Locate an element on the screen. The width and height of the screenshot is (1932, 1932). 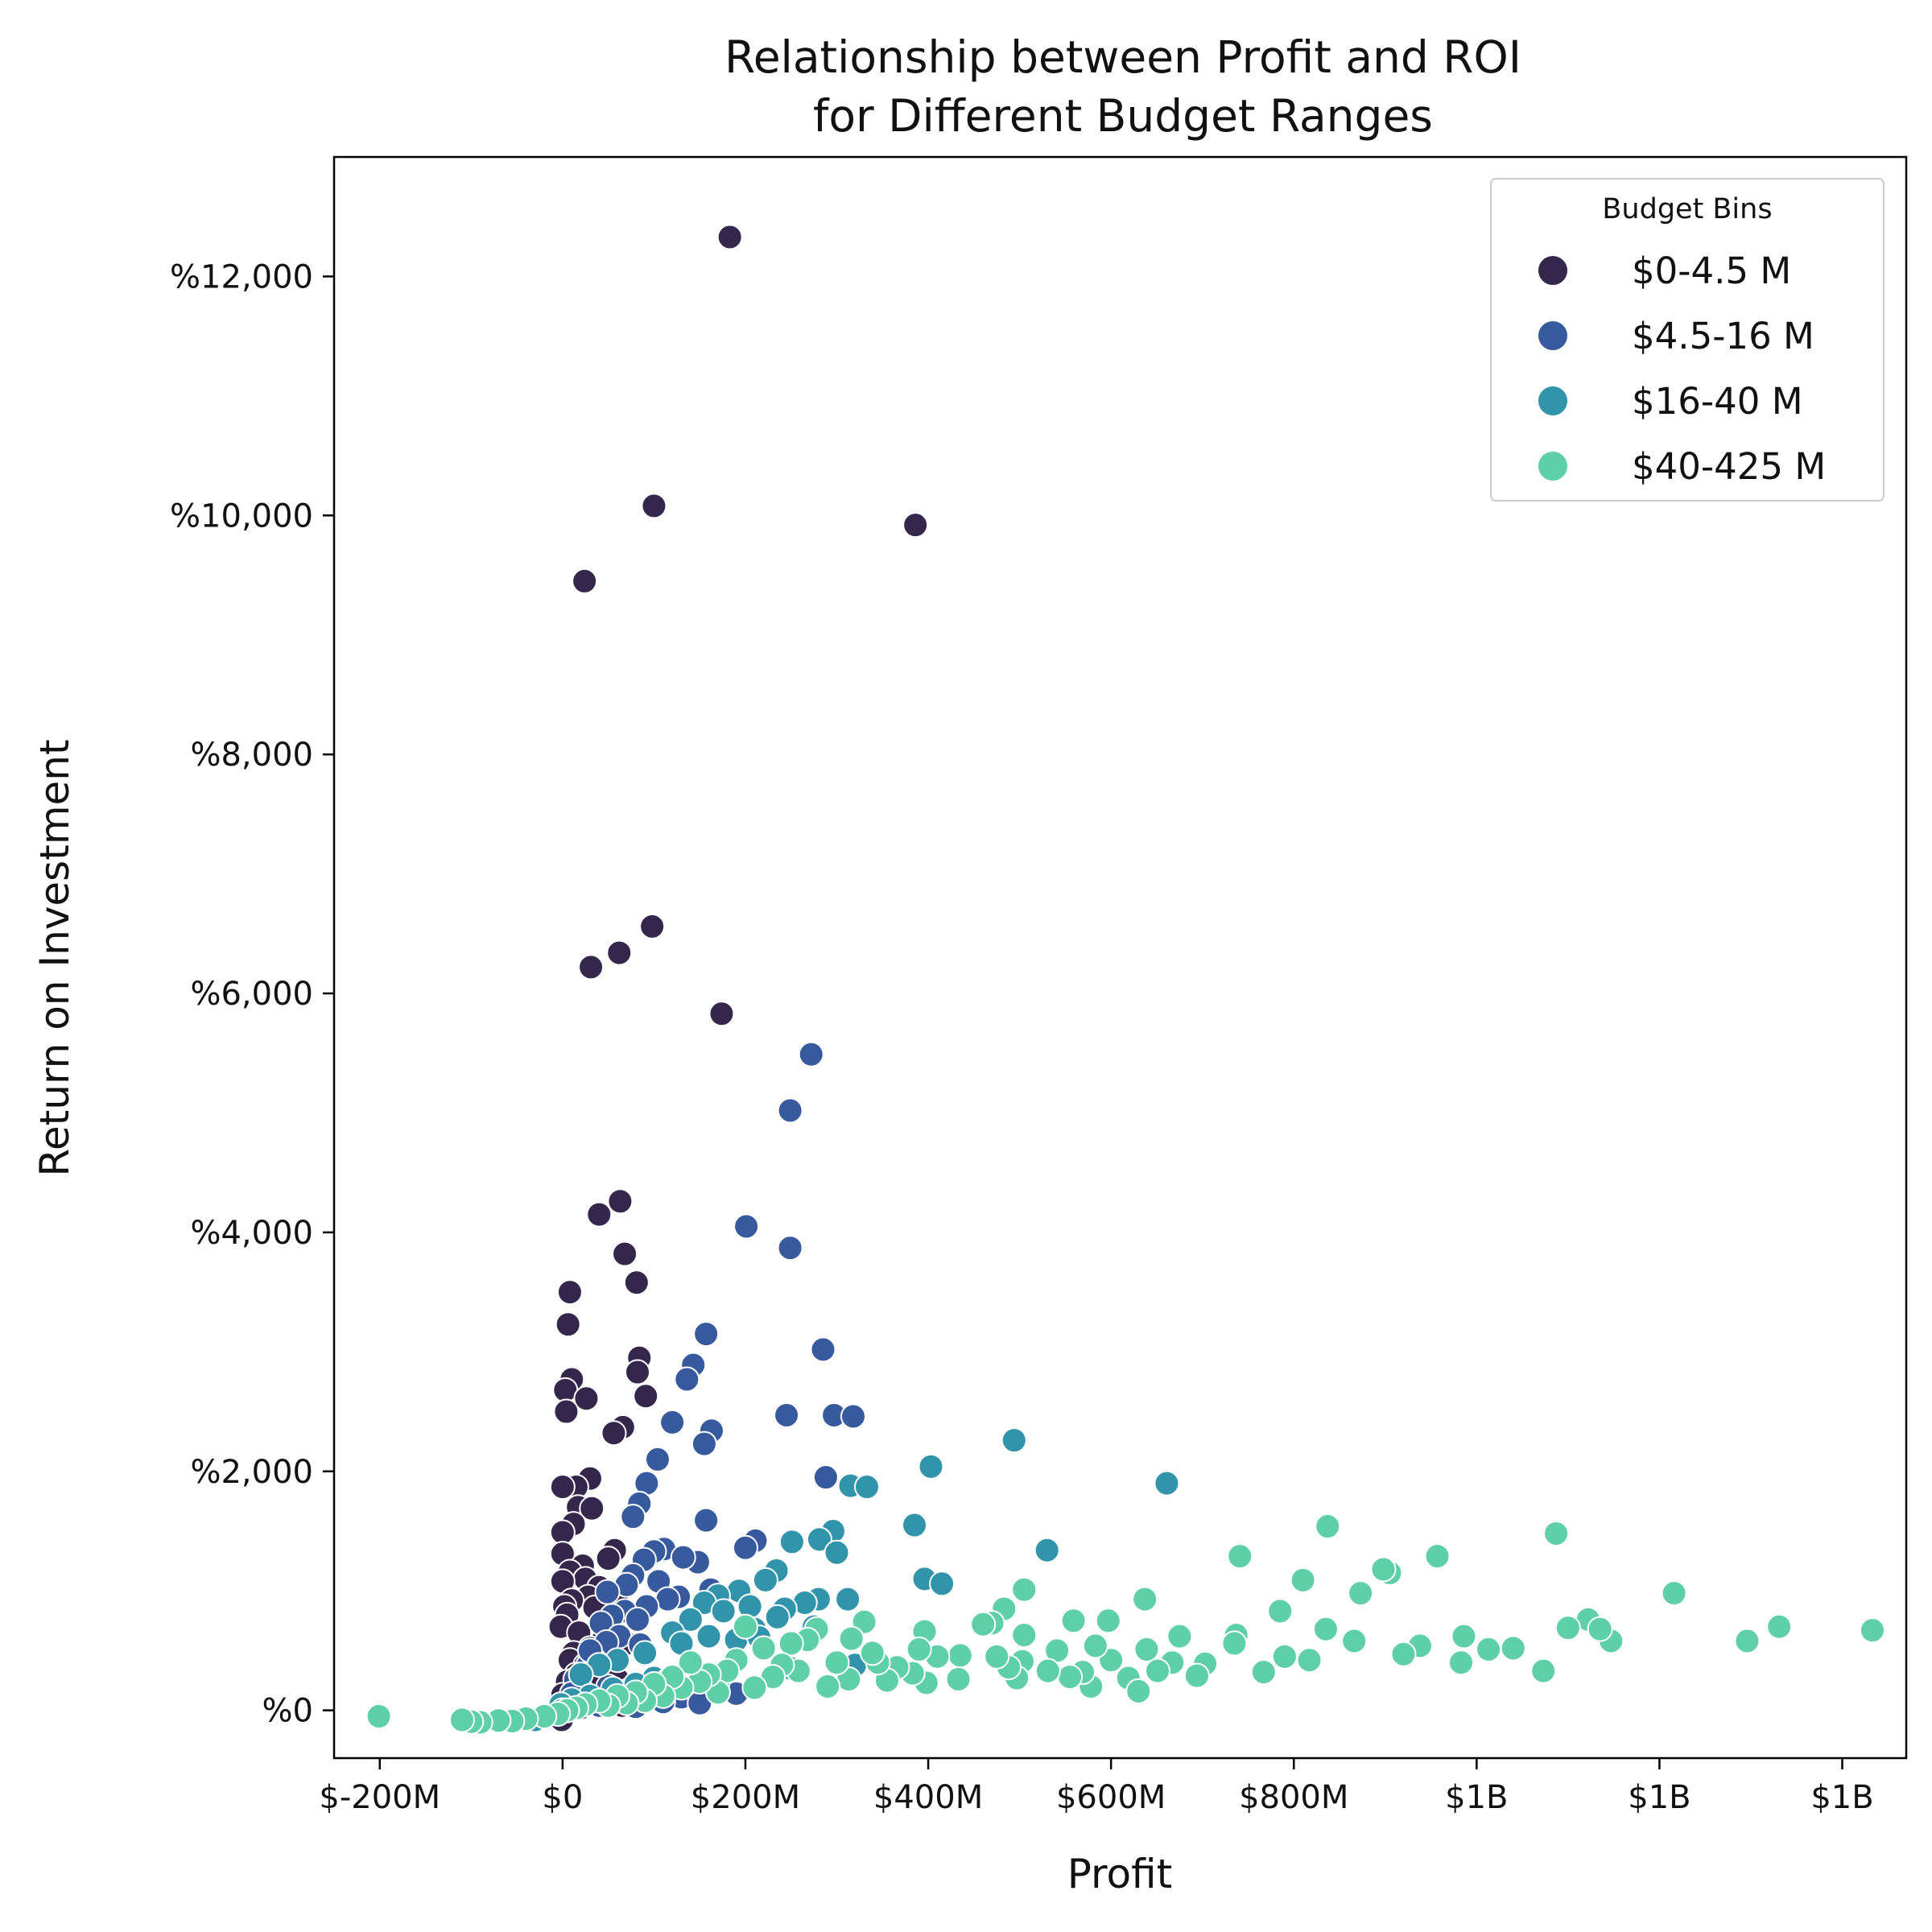
y-tick-label: %8,000 is located at coordinates (252, 755).